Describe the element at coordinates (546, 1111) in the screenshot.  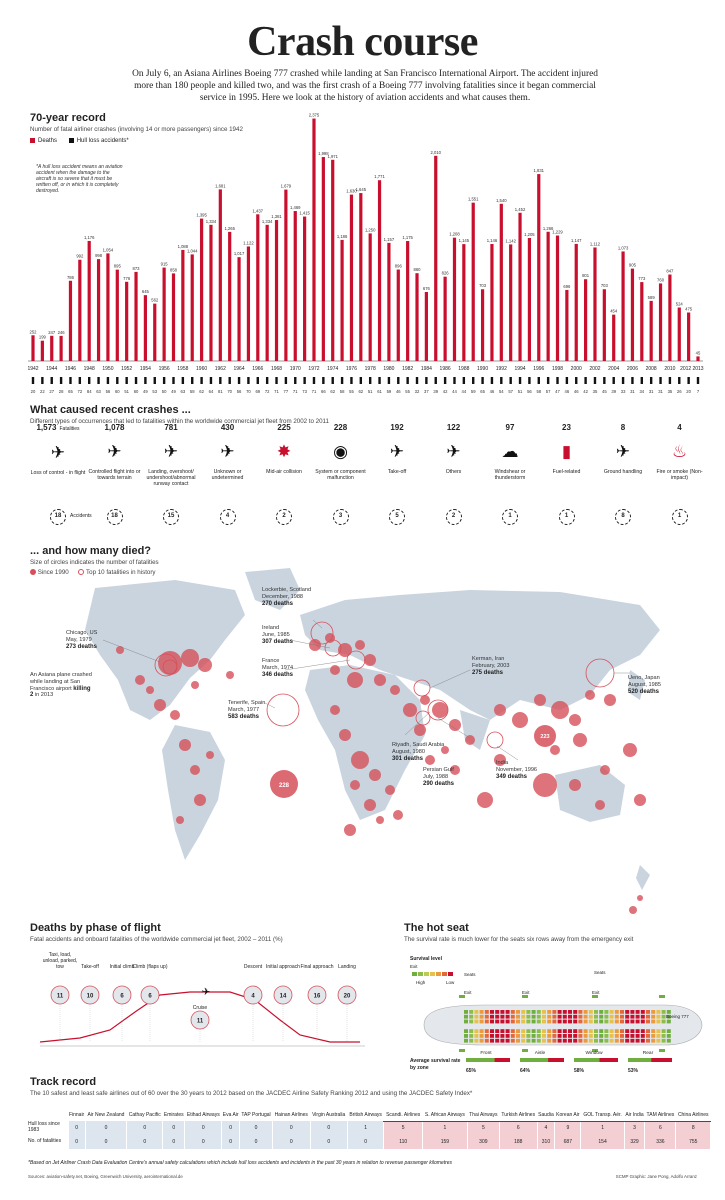
I see `airline-header: Saudia` at that location.